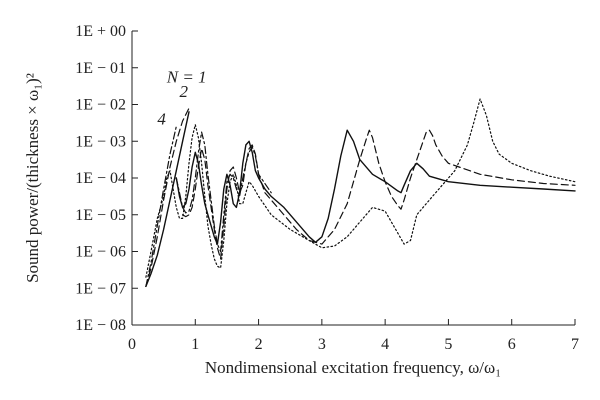 The image size is (600, 400). I want to click on y-tick-label: 1E − 02, so click(100, 105).